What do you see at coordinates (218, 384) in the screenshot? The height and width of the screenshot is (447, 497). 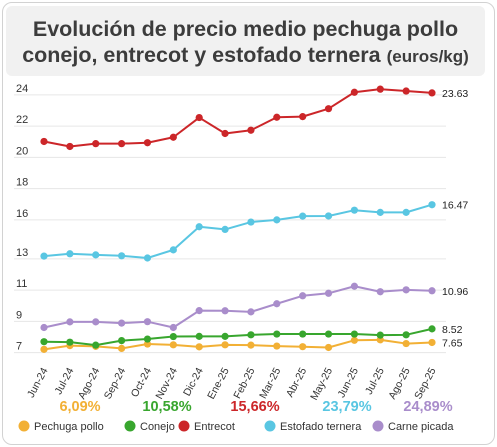 I see `x-tick-label: Ene-25` at bounding box center [218, 384].